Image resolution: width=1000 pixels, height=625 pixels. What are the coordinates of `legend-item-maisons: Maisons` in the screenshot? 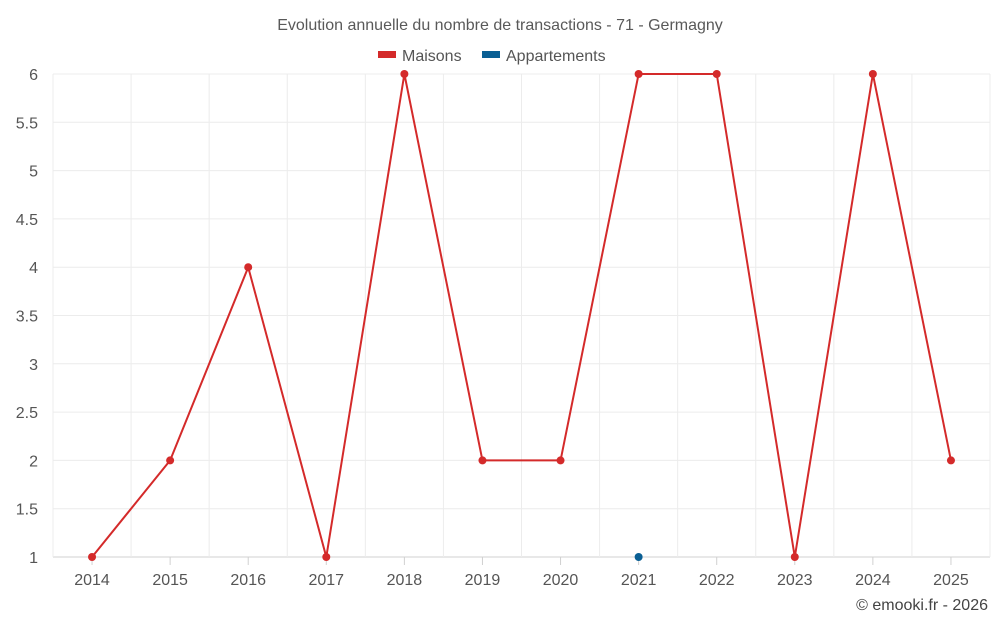 It's located at (420, 56).